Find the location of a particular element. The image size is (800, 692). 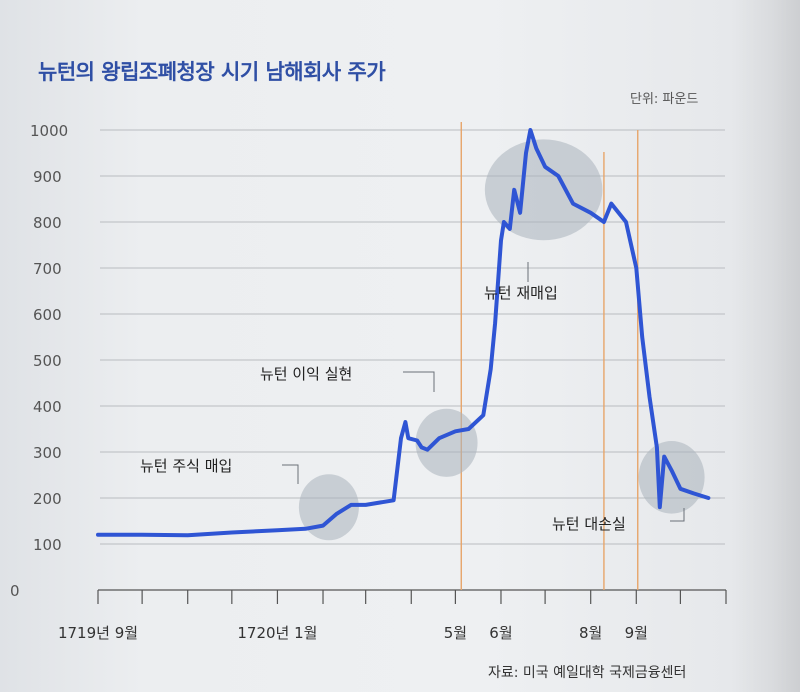

y-tick-label: 700 is located at coordinates (47, 269).